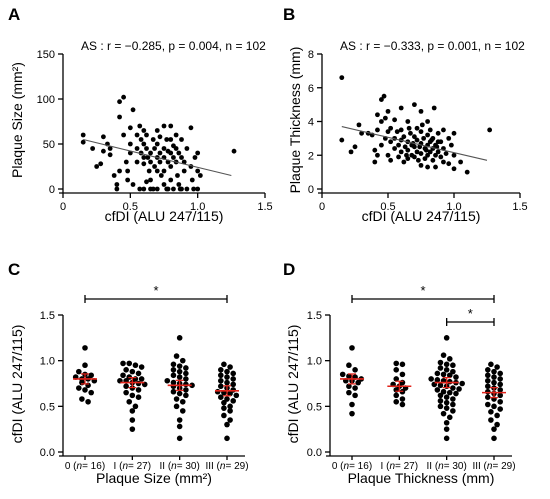 Image resolution: width=550 pixels, height=499 pixels. Describe the element at coordinates (405, 466) in the screenshot. I see `group-n-value: = 27` at that location.